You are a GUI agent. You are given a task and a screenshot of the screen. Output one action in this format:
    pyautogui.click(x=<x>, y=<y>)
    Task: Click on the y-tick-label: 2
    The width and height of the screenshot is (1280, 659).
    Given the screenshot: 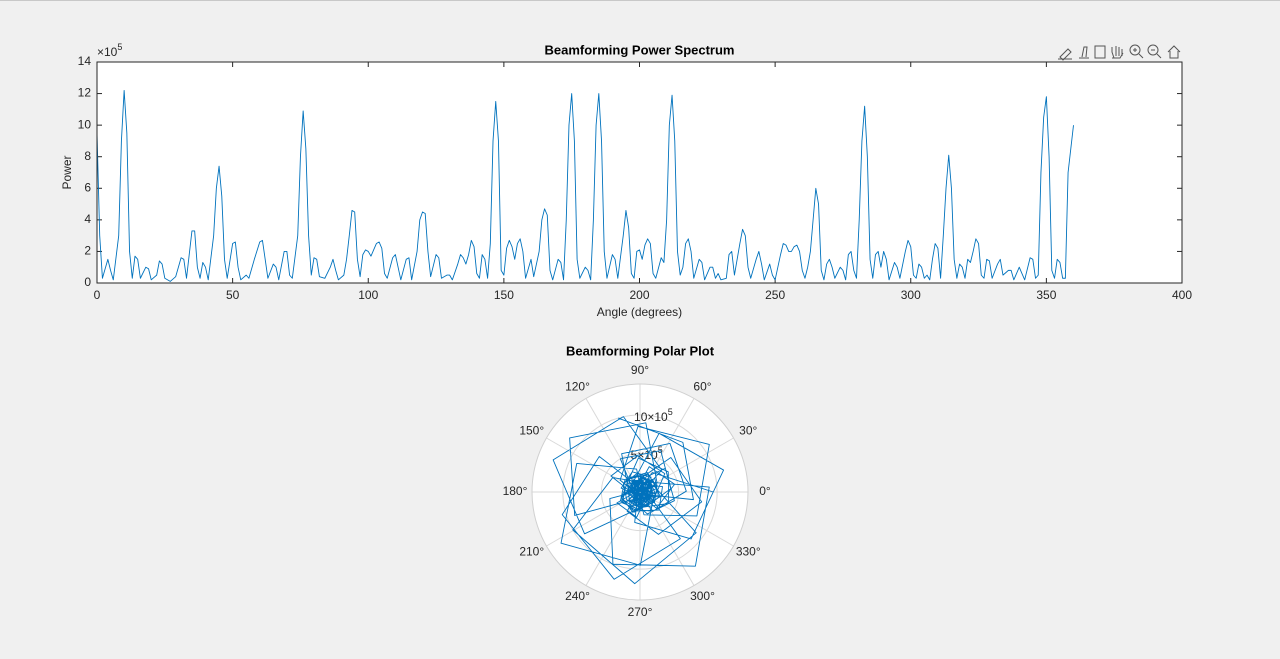 What is the action you would take?
    pyautogui.click(x=87, y=251)
    